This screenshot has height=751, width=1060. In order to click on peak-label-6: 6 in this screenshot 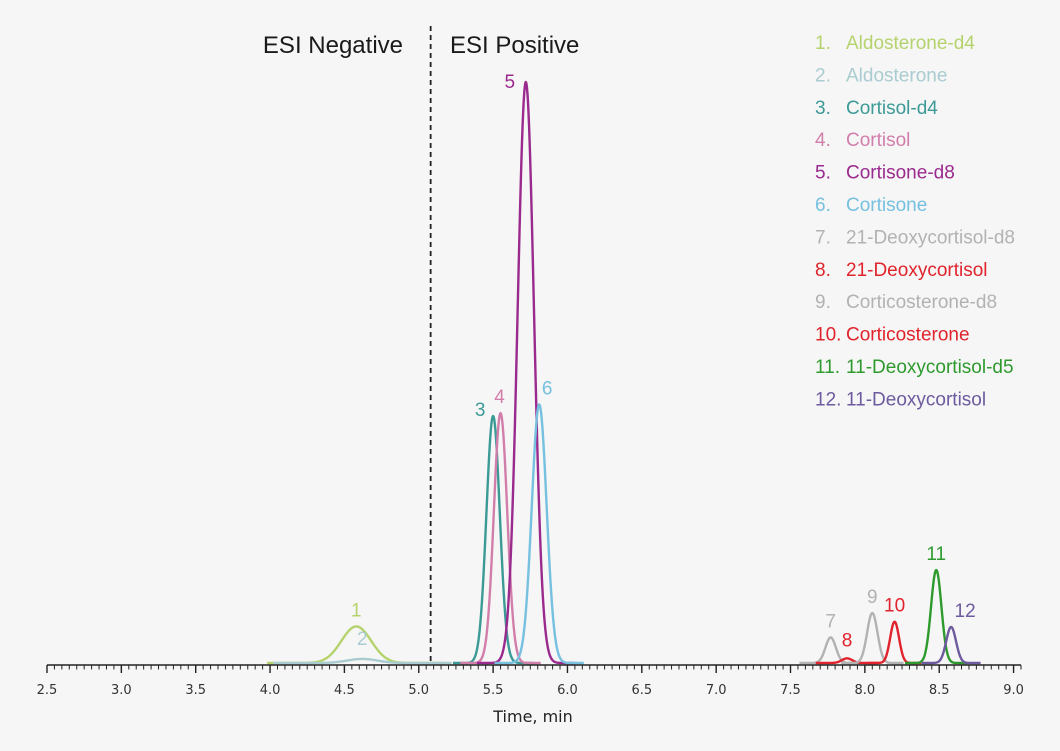, I will do `click(547, 388)`.